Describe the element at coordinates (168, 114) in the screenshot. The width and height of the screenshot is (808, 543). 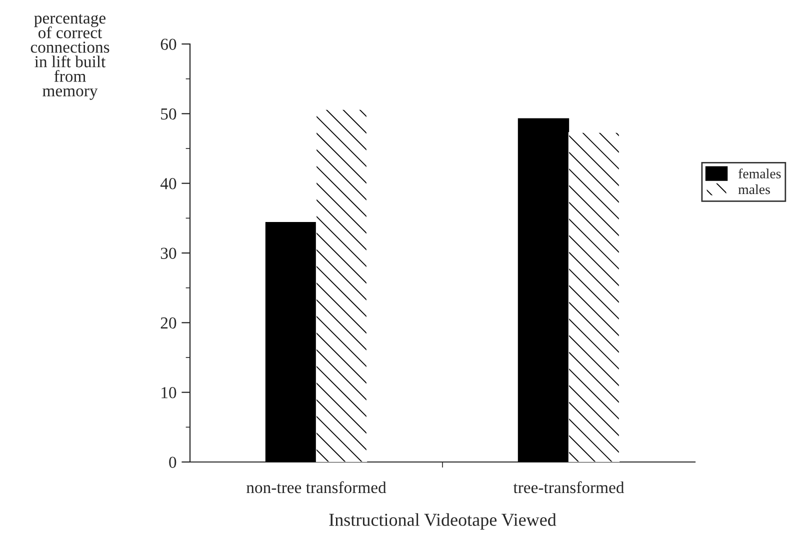
I see `y-tick-label: 50` at that location.